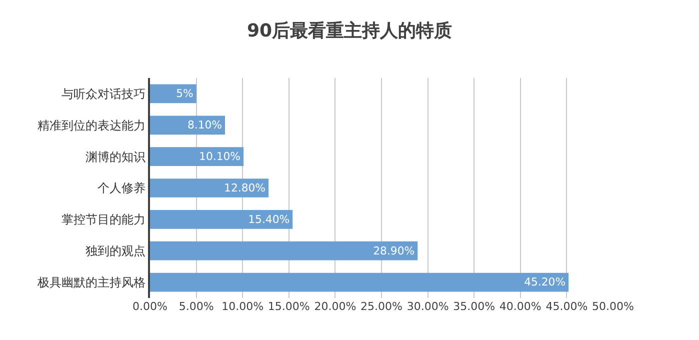 This screenshot has width=699, height=340. I want to click on data-label: 15.40%, so click(269, 219).